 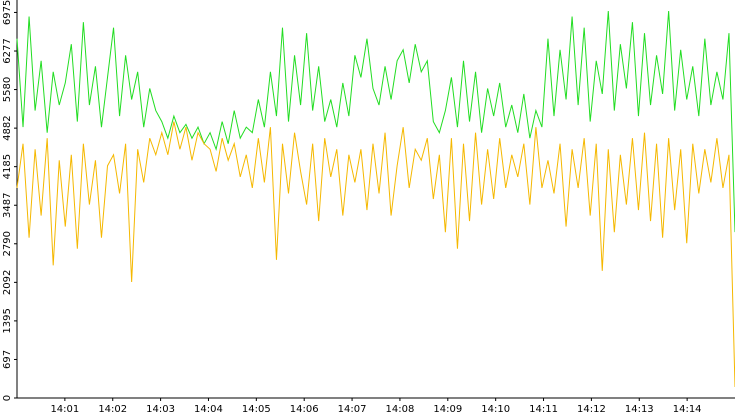 I want to click on x-tick-label: 14:03, so click(x=160, y=409).